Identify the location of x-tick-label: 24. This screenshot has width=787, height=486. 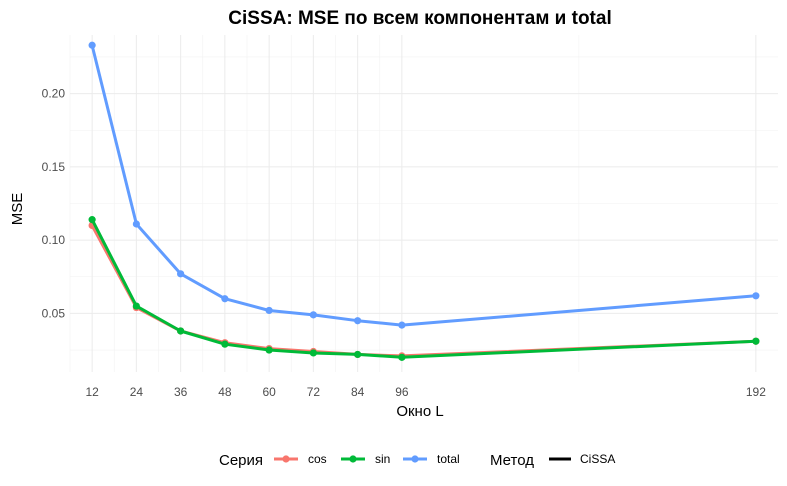
(137, 392).